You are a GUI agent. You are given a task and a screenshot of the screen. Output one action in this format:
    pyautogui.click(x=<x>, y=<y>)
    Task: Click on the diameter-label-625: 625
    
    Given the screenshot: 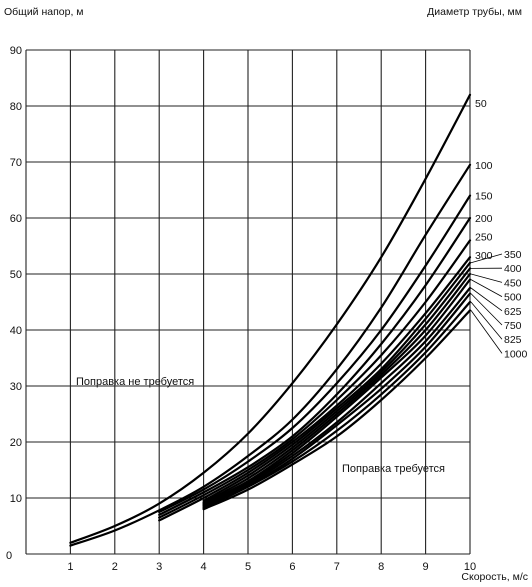 What is the action you would take?
    pyautogui.click(x=513, y=312)
    